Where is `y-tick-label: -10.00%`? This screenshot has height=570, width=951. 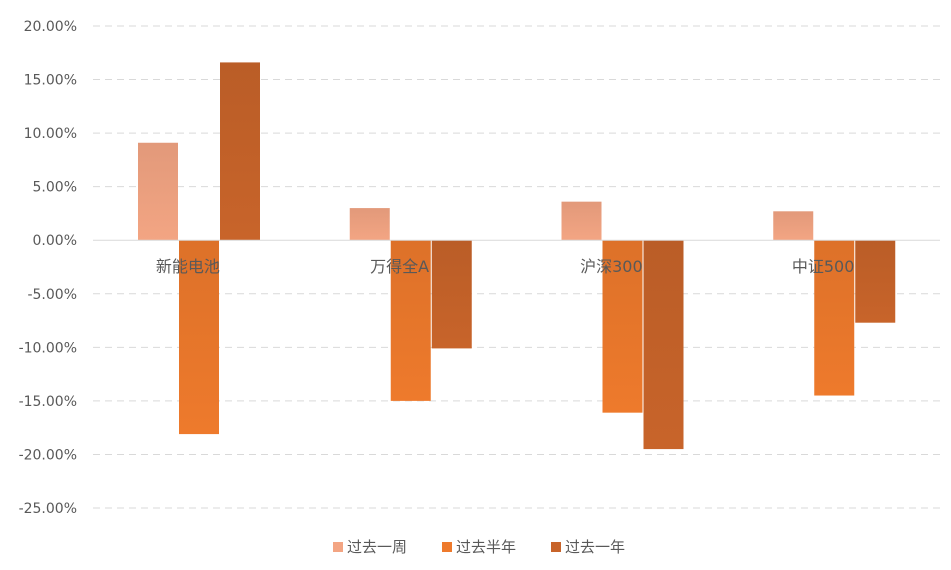
y-tick-label: -10.00% is located at coordinates (48, 348).